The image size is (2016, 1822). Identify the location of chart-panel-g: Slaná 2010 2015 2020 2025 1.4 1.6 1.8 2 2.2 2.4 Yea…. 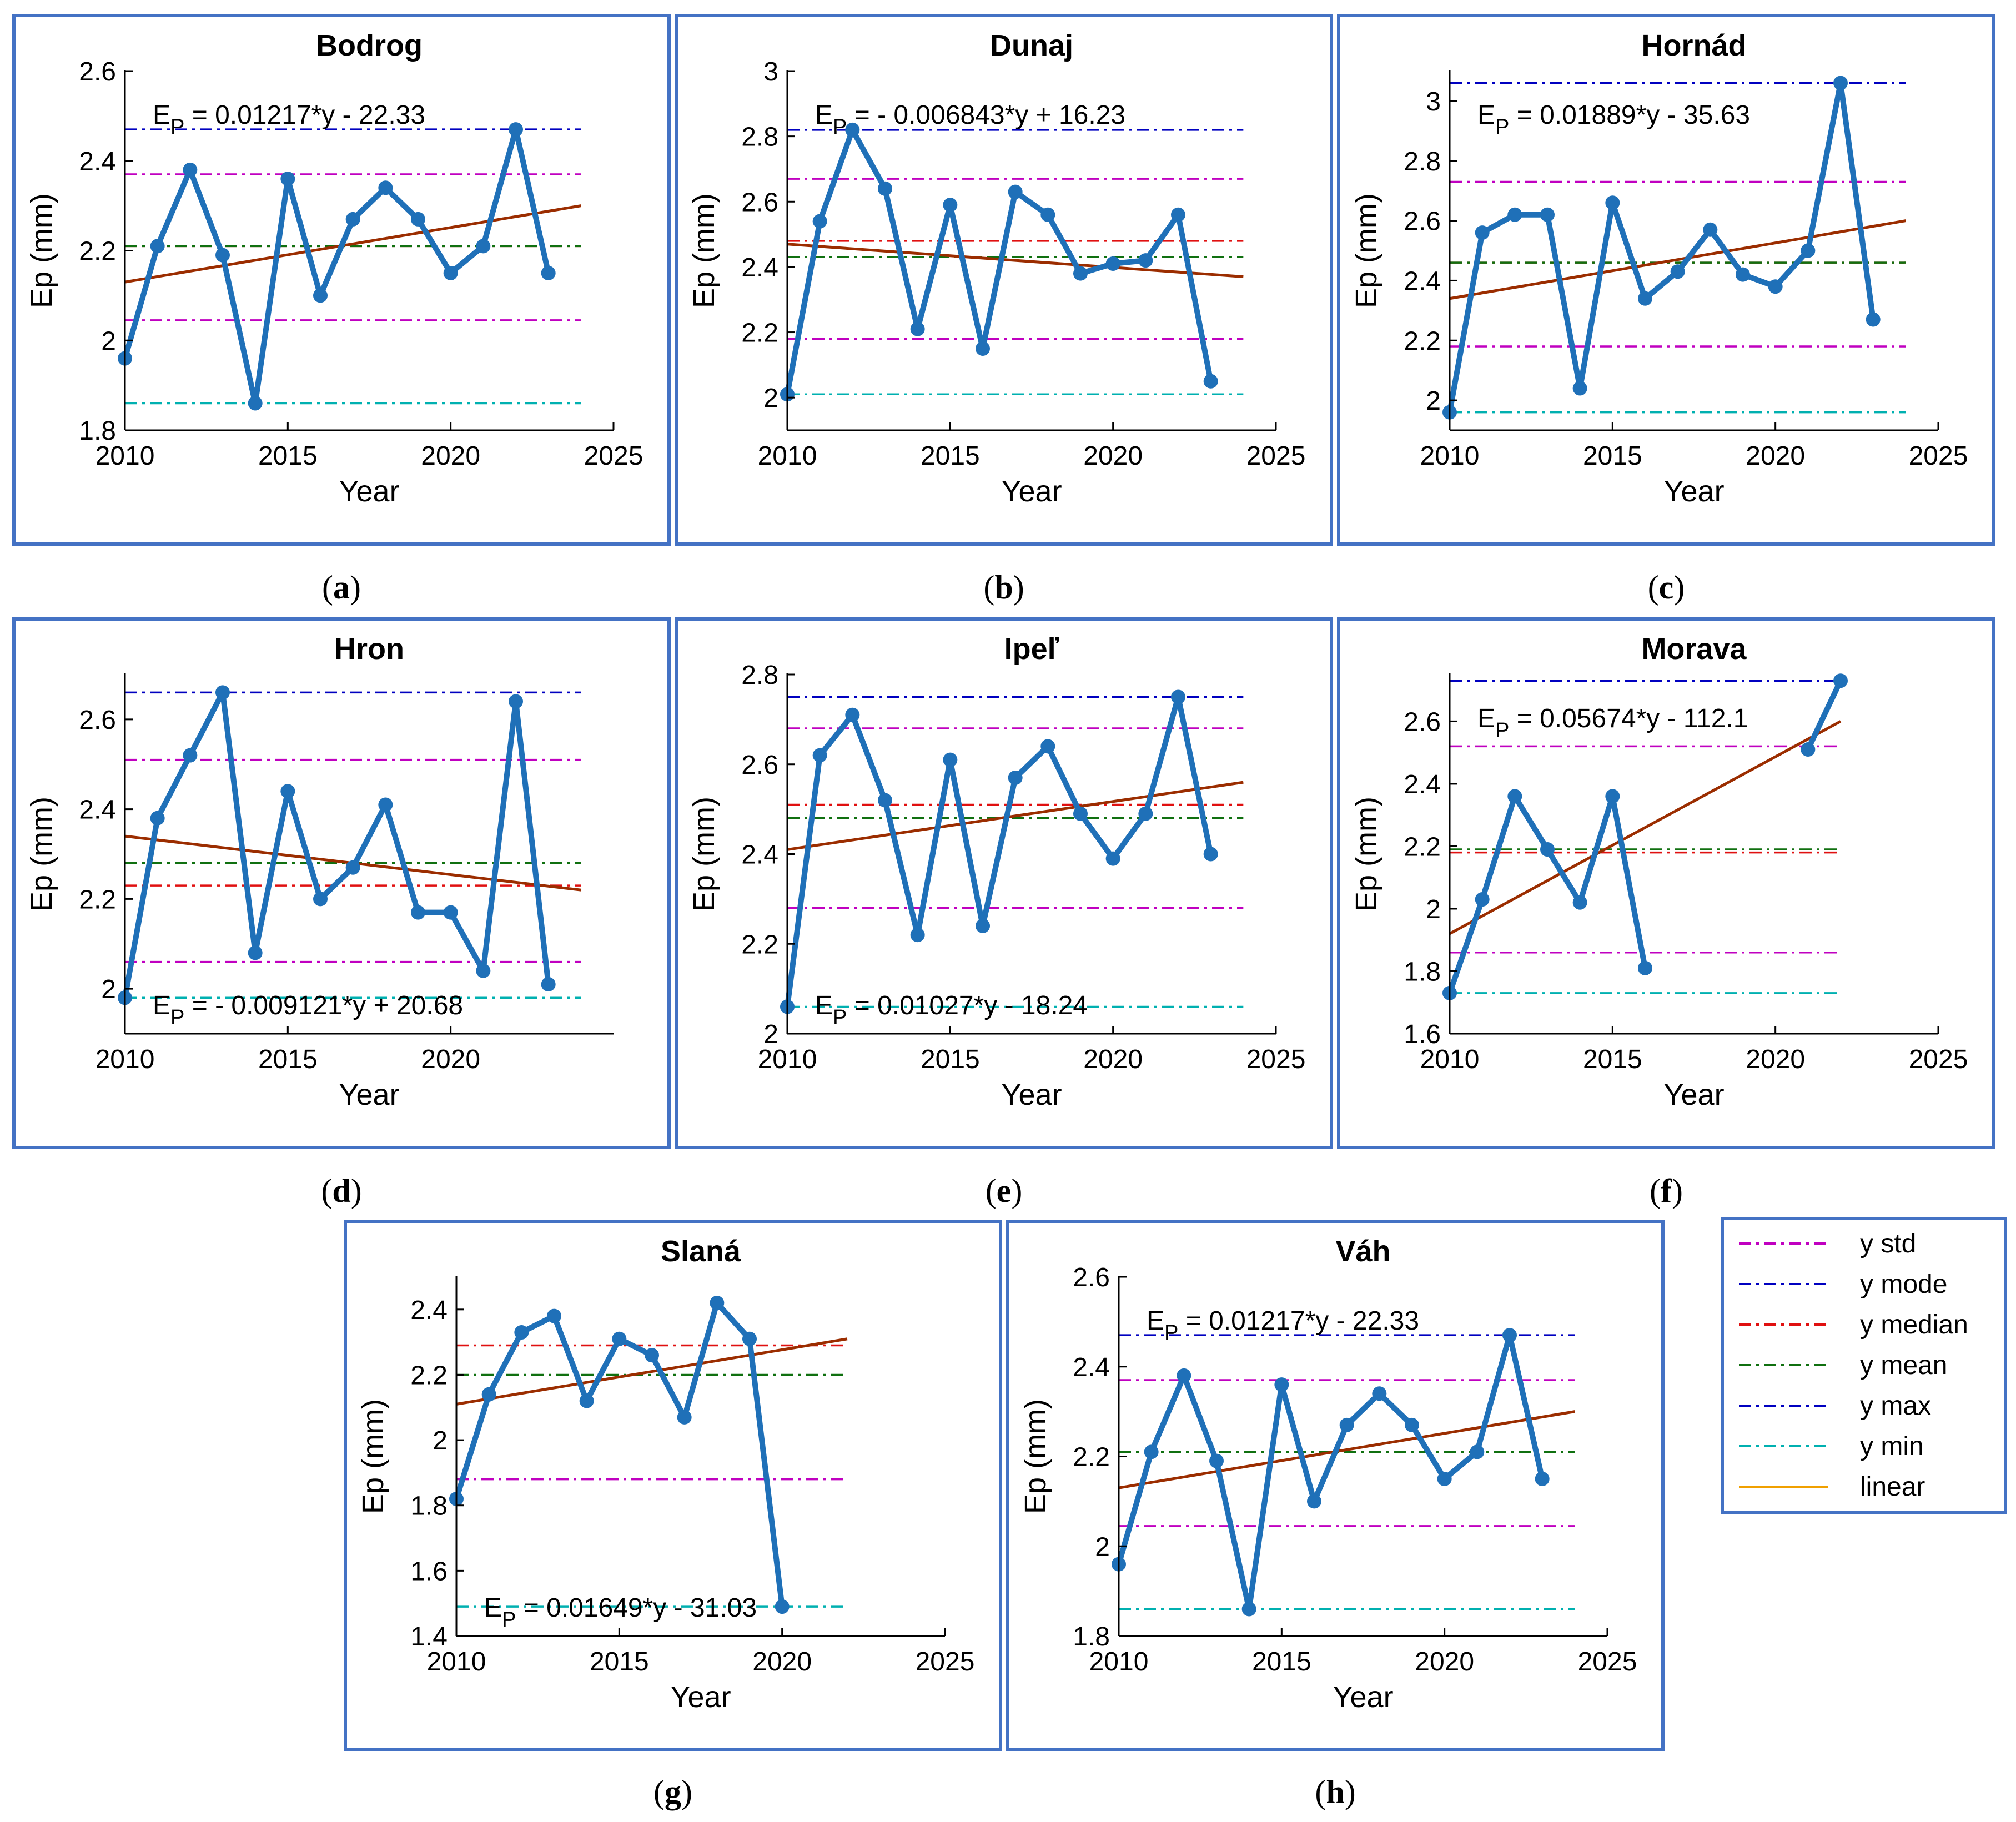
(673, 1485).